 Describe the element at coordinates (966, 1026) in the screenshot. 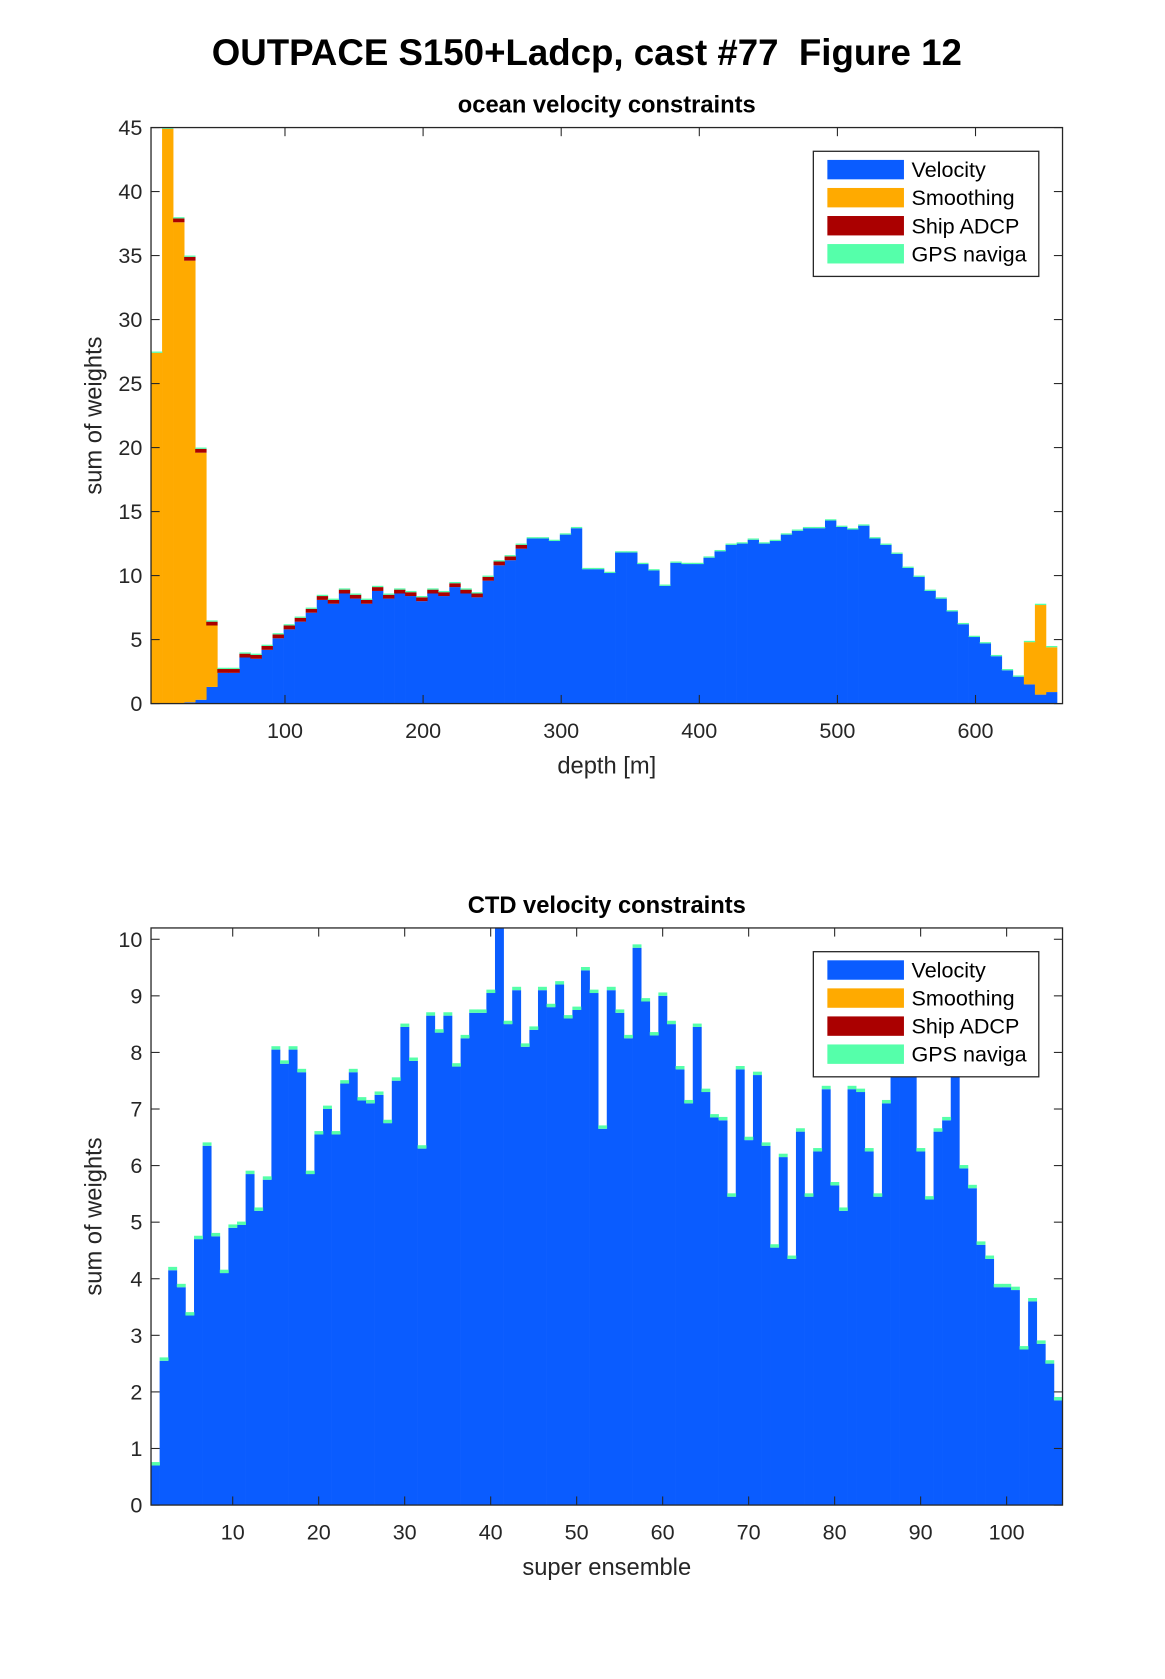

I see `legend-label: Ship ADCP` at that location.